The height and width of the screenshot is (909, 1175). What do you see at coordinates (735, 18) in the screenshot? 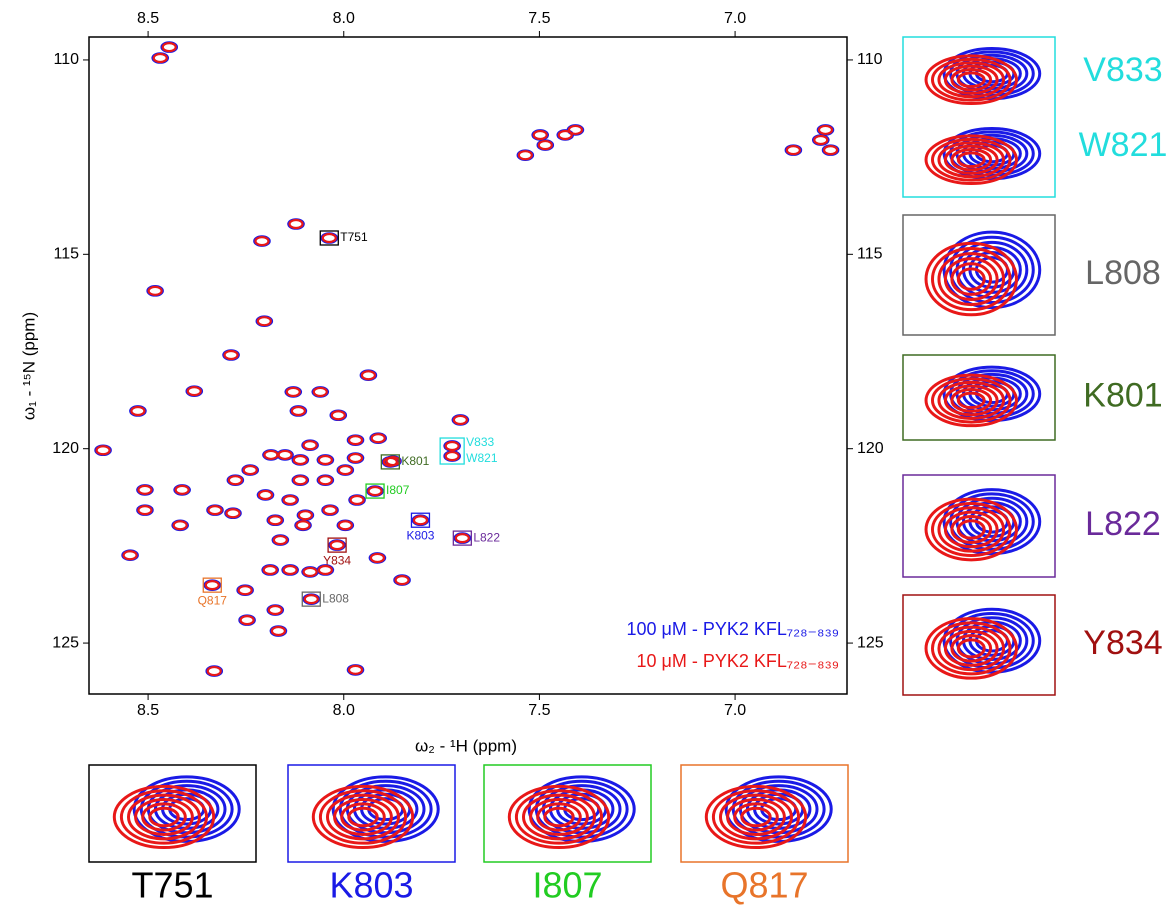
I see `x-tick-label-top: 7.0` at bounding box center [735, 18].